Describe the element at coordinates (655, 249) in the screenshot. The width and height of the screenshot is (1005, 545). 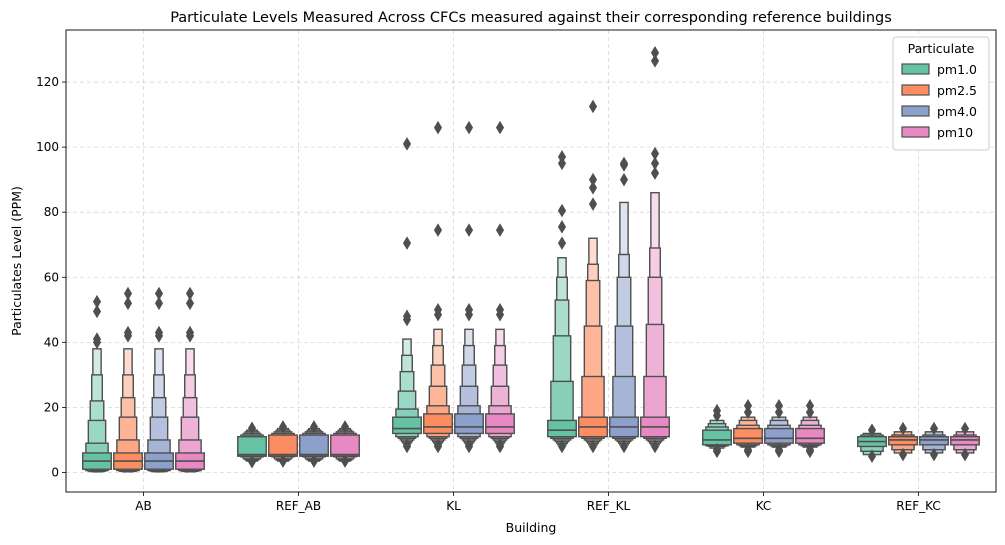
I see `boxen-pm10-REF_KL` at that location.